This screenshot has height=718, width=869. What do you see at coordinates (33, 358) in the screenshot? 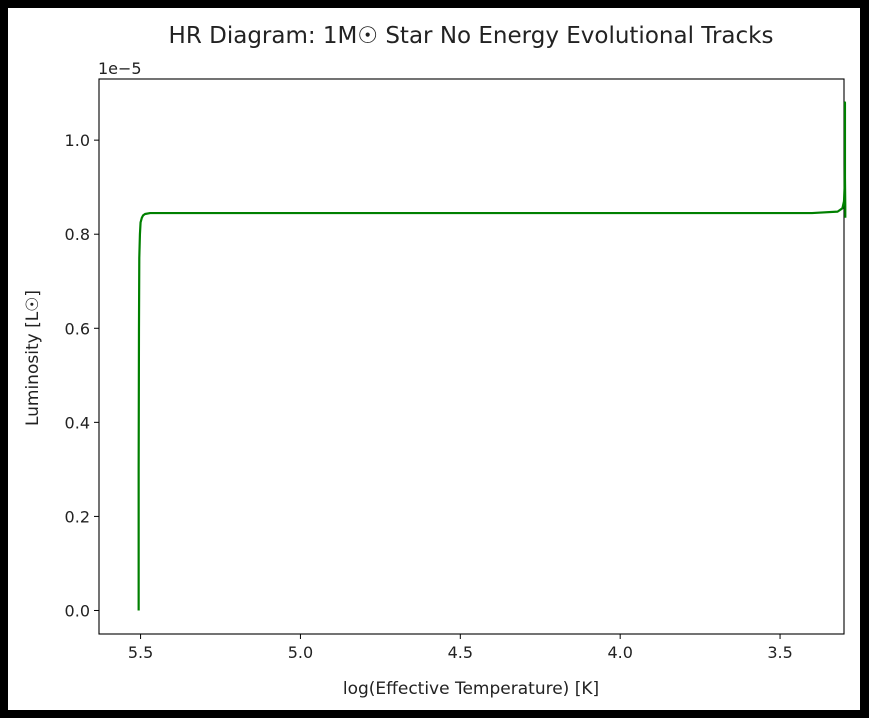
I see `y-axis-label: Luminosity [L☉]` at bounding box center [33, 358].